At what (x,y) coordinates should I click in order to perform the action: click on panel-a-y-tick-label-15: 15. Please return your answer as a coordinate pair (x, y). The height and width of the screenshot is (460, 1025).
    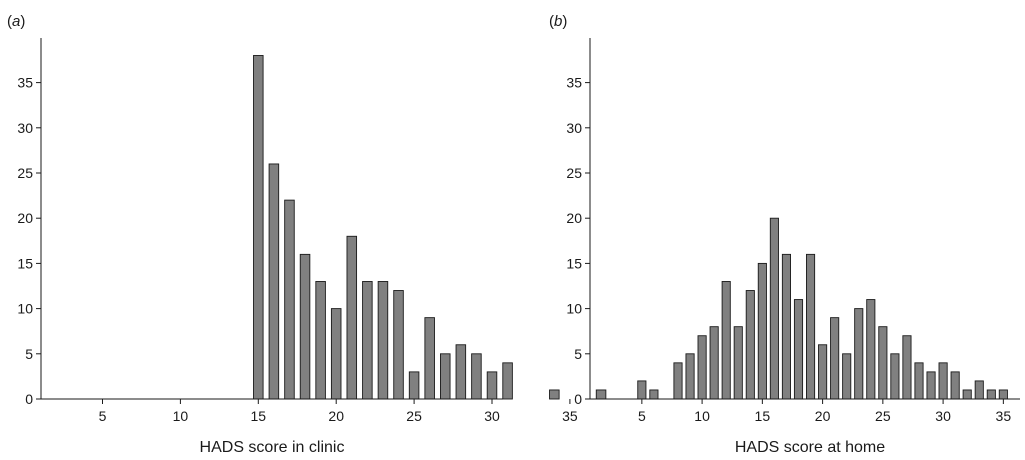
    Looking at the image, I should click on (25, 263).